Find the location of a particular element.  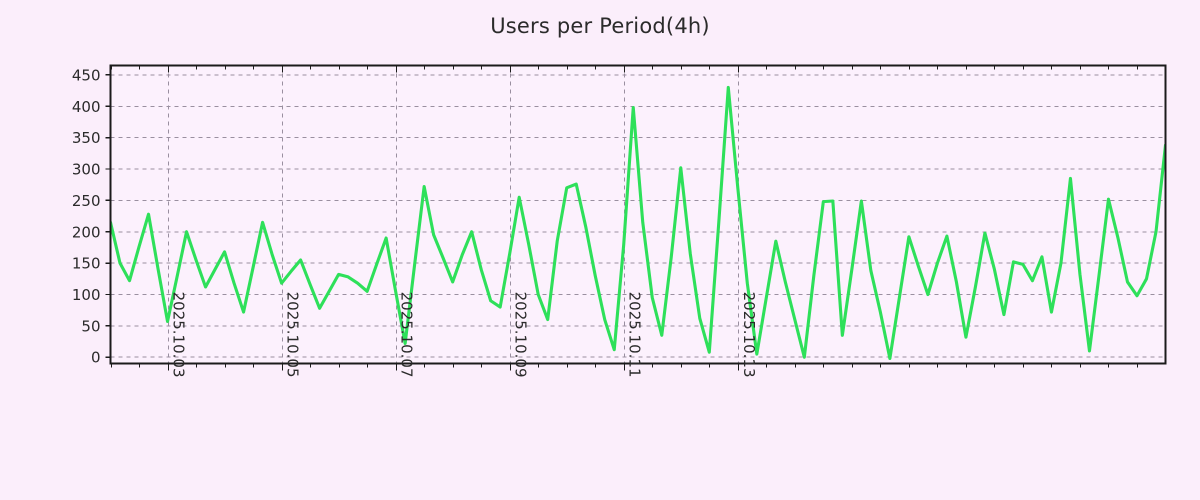

svg-text: 2025.10.11 is located at coordinates (635, 335).